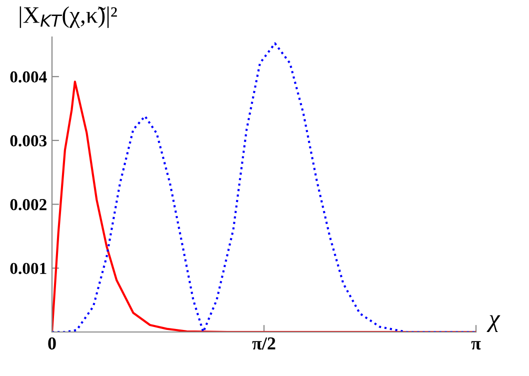 This screenshot has width=529, height=376. Describe the element at coordinates (52, 343) in the screenshot. I see `x-tick-label: 0` at that location.